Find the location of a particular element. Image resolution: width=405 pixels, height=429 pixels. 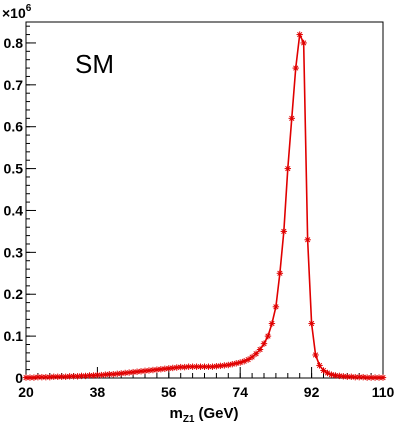

annotation-label: SM is located at coordinates (94, 64).